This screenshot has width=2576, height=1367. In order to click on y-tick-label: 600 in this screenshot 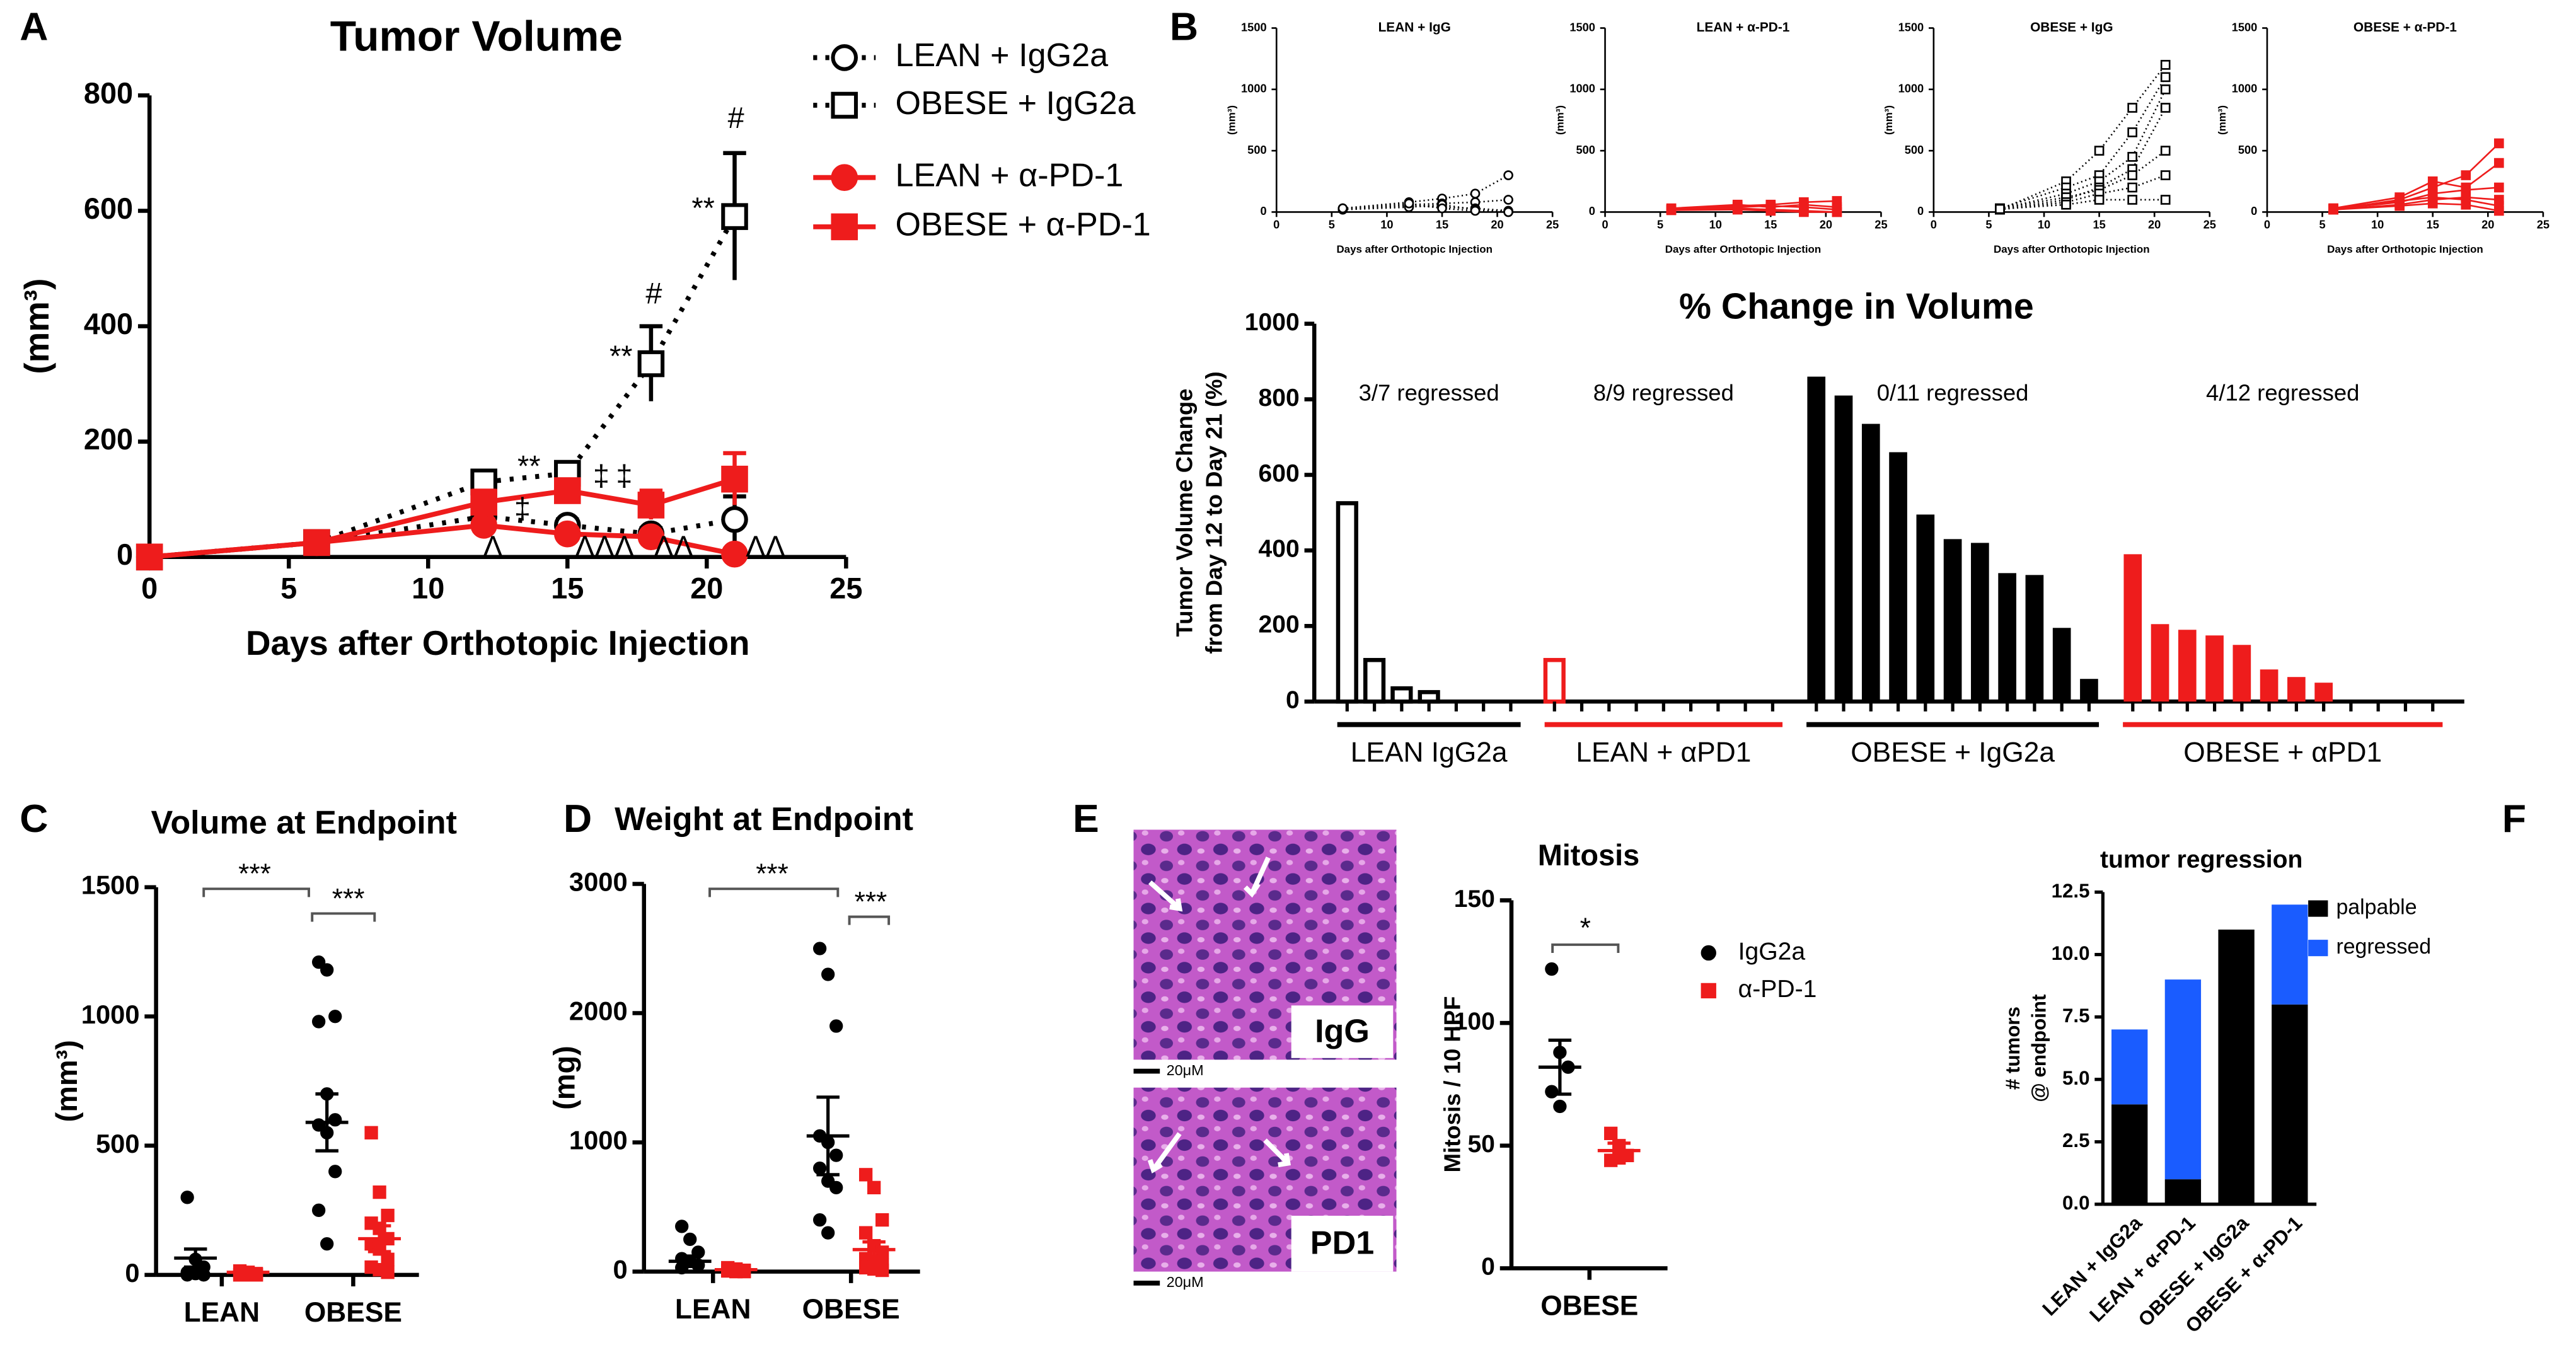, I will do `click(1280, 473)`.